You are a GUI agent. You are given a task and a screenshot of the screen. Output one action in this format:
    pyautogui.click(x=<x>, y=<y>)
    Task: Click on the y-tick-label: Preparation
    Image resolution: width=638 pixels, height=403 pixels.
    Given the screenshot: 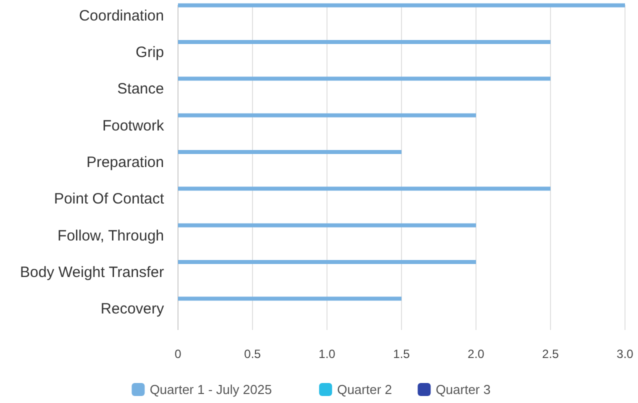 What is the action you would take?
    pyautogui.click(x=125, y=162)
    